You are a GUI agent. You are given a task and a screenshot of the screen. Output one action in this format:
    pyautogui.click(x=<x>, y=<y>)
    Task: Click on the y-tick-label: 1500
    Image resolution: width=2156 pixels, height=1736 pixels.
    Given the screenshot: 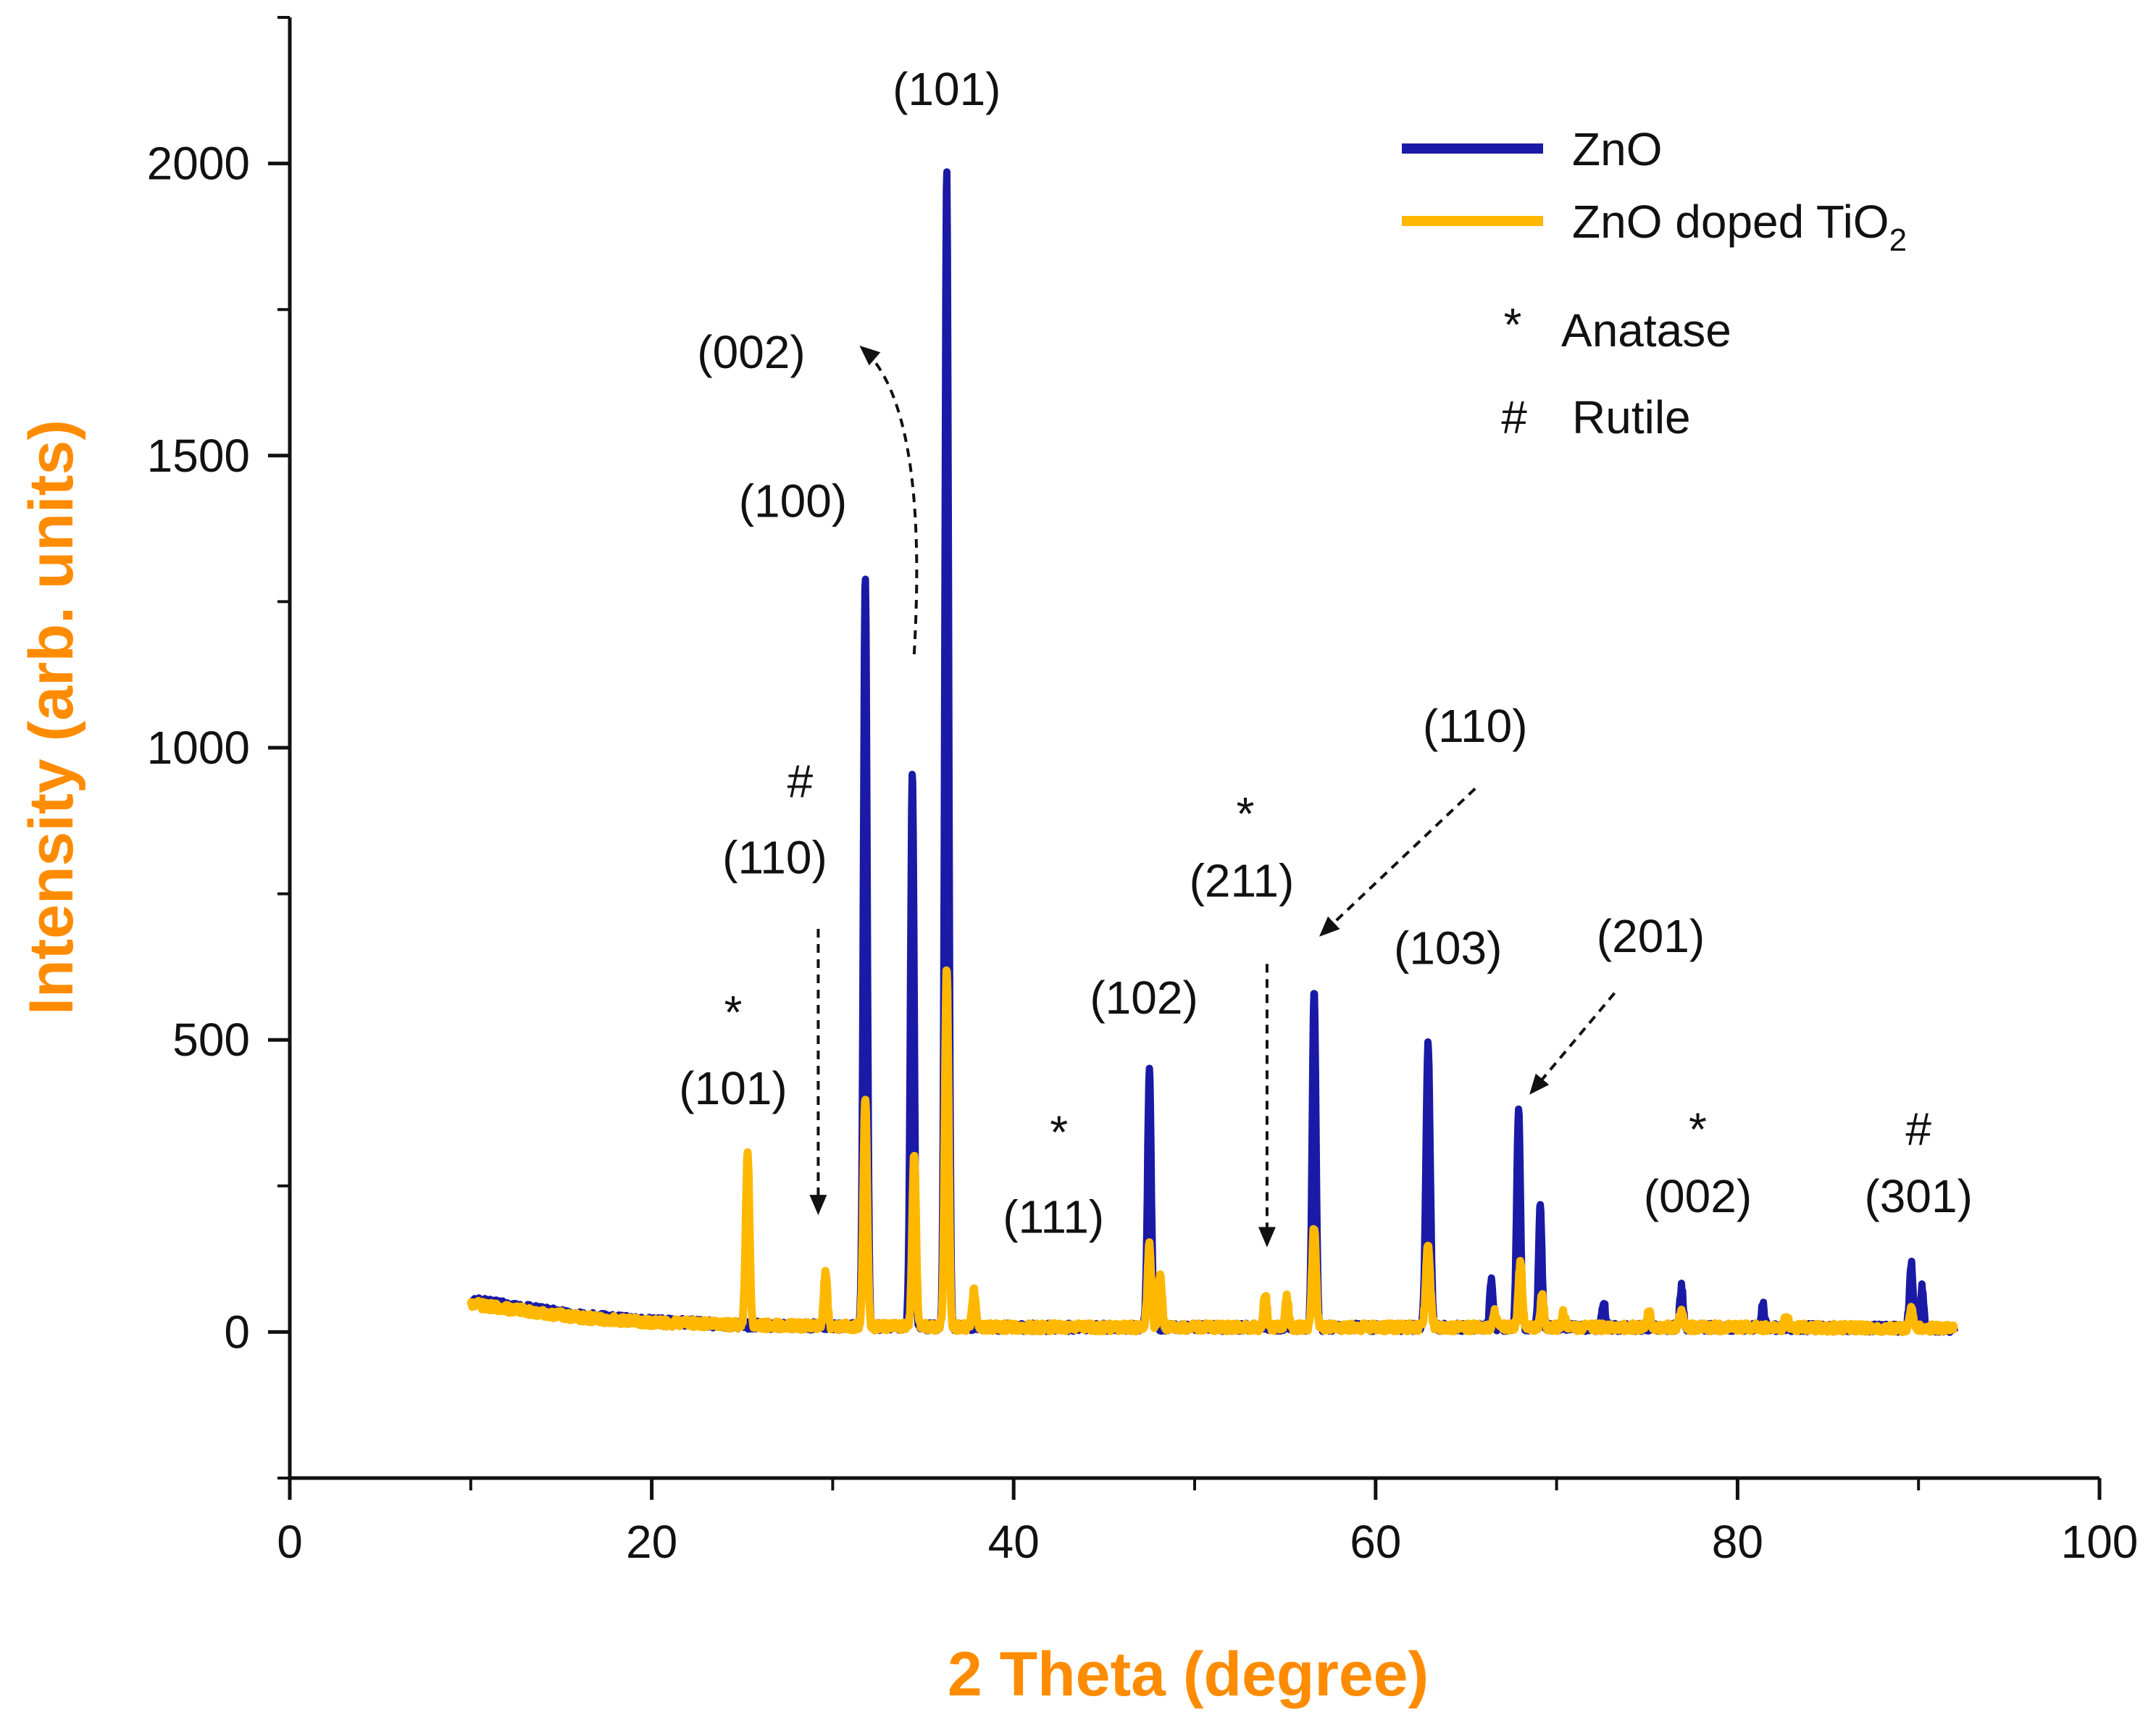 What is the action you would take?
    pyautogui.click(x=199, y=456)
    